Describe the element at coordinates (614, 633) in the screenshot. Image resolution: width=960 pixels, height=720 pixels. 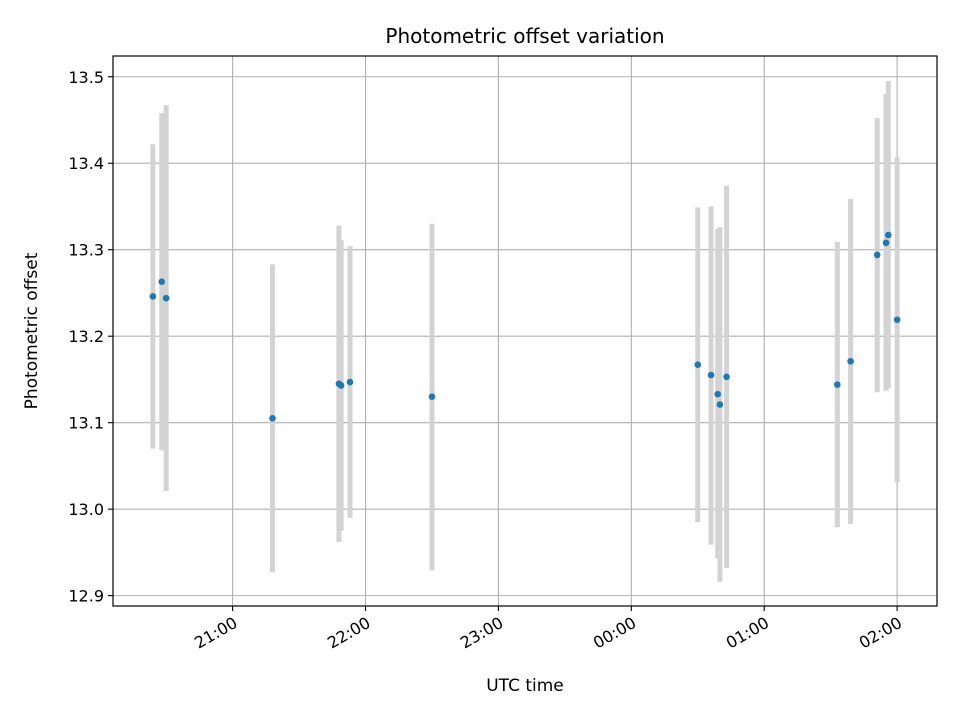
I see `x-tick-label: 00:00` at that location.